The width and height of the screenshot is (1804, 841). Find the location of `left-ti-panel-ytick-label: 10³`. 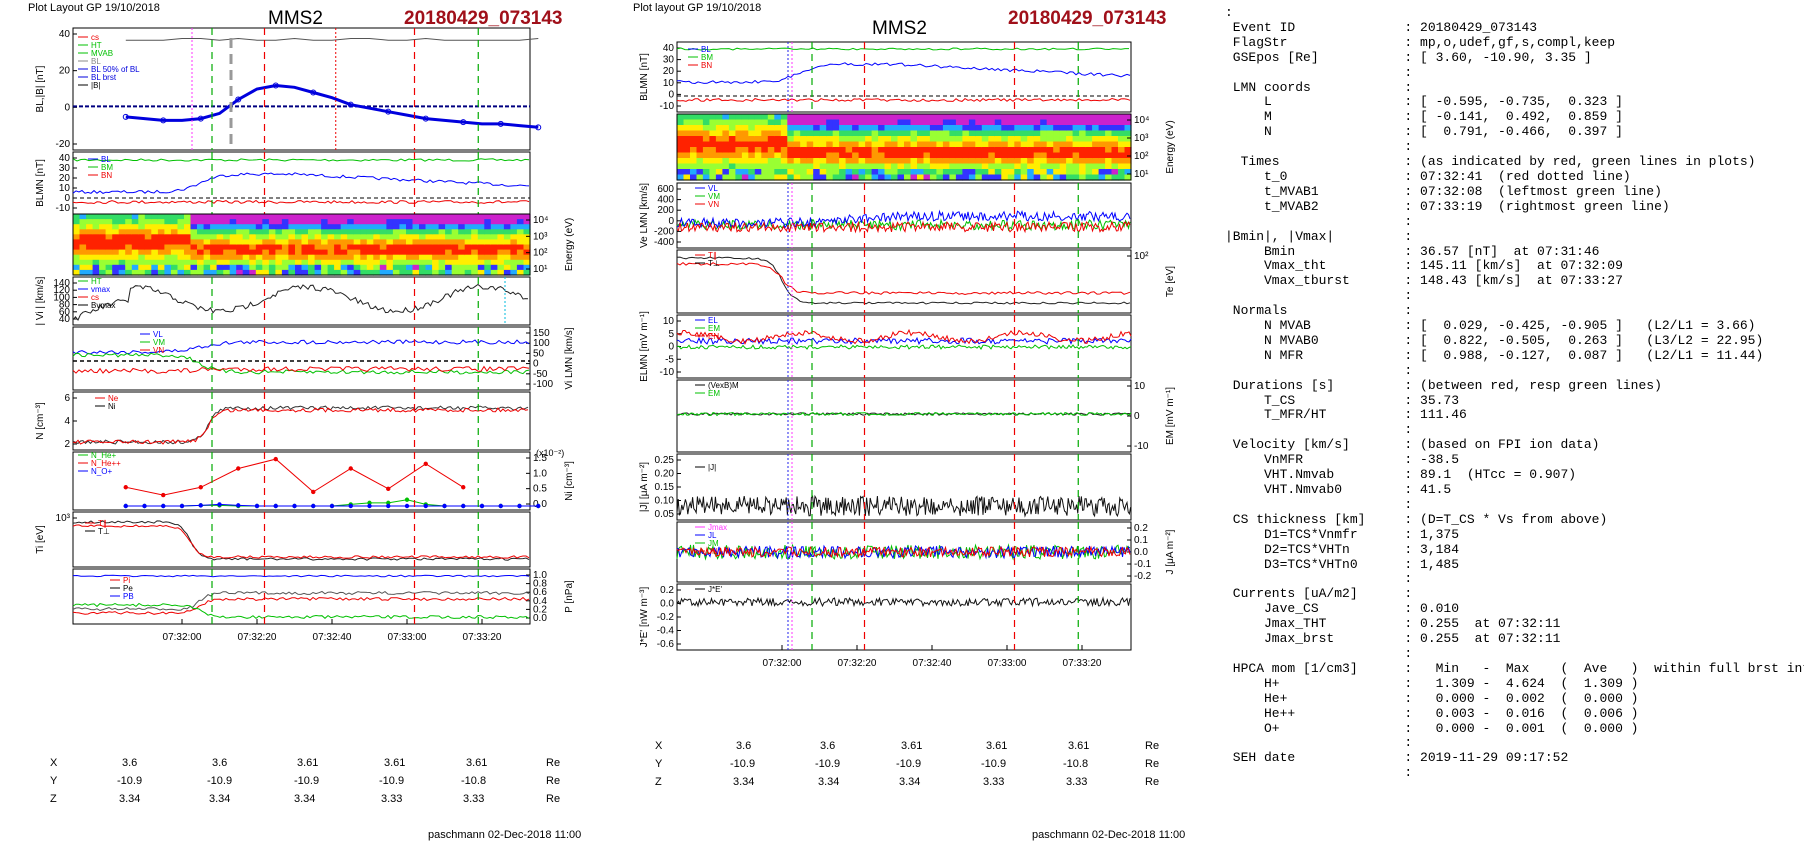

left-ti-panel-ytick-label: 10³ is located at coordinates (63, 518).